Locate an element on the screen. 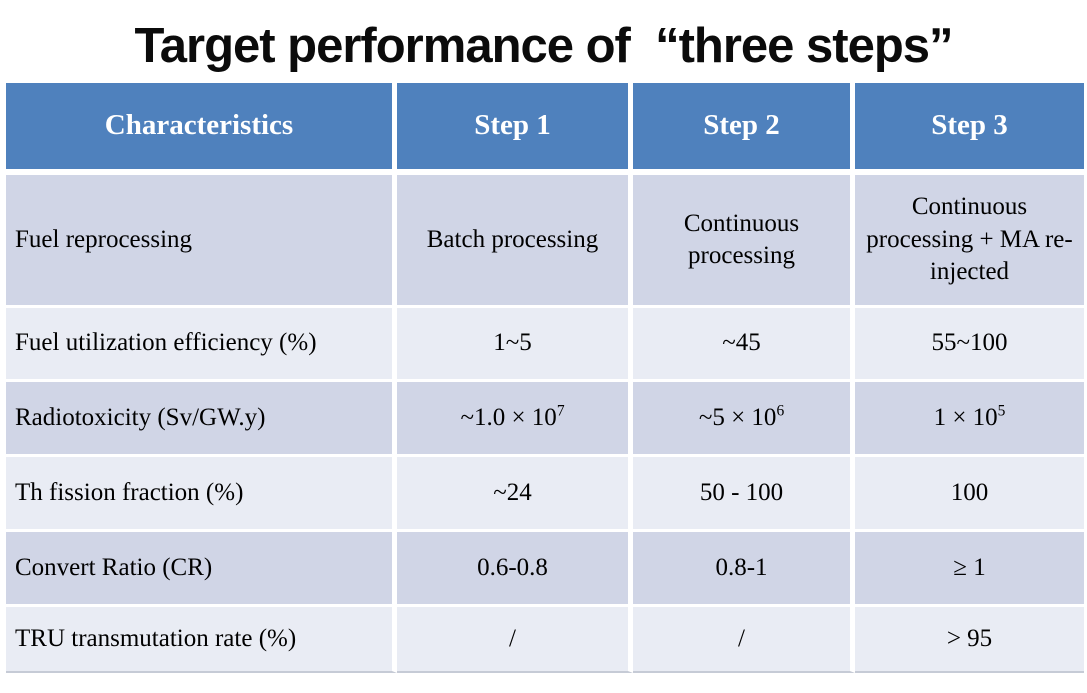  header-cell-step1: Step 1 is located at coordinates (515, 129).